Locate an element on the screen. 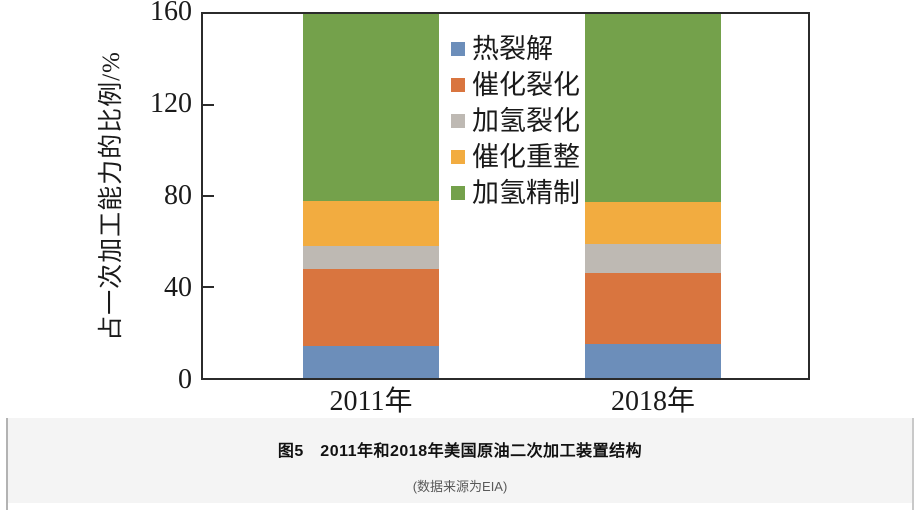 The image size is (917, 510). y-tick-label: 40 is located at coordinates (178, 287).